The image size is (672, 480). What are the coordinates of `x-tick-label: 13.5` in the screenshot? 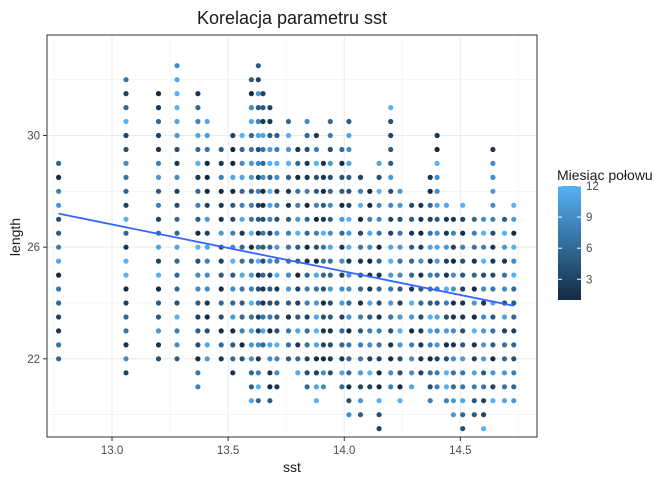 It's located at (228, 451).